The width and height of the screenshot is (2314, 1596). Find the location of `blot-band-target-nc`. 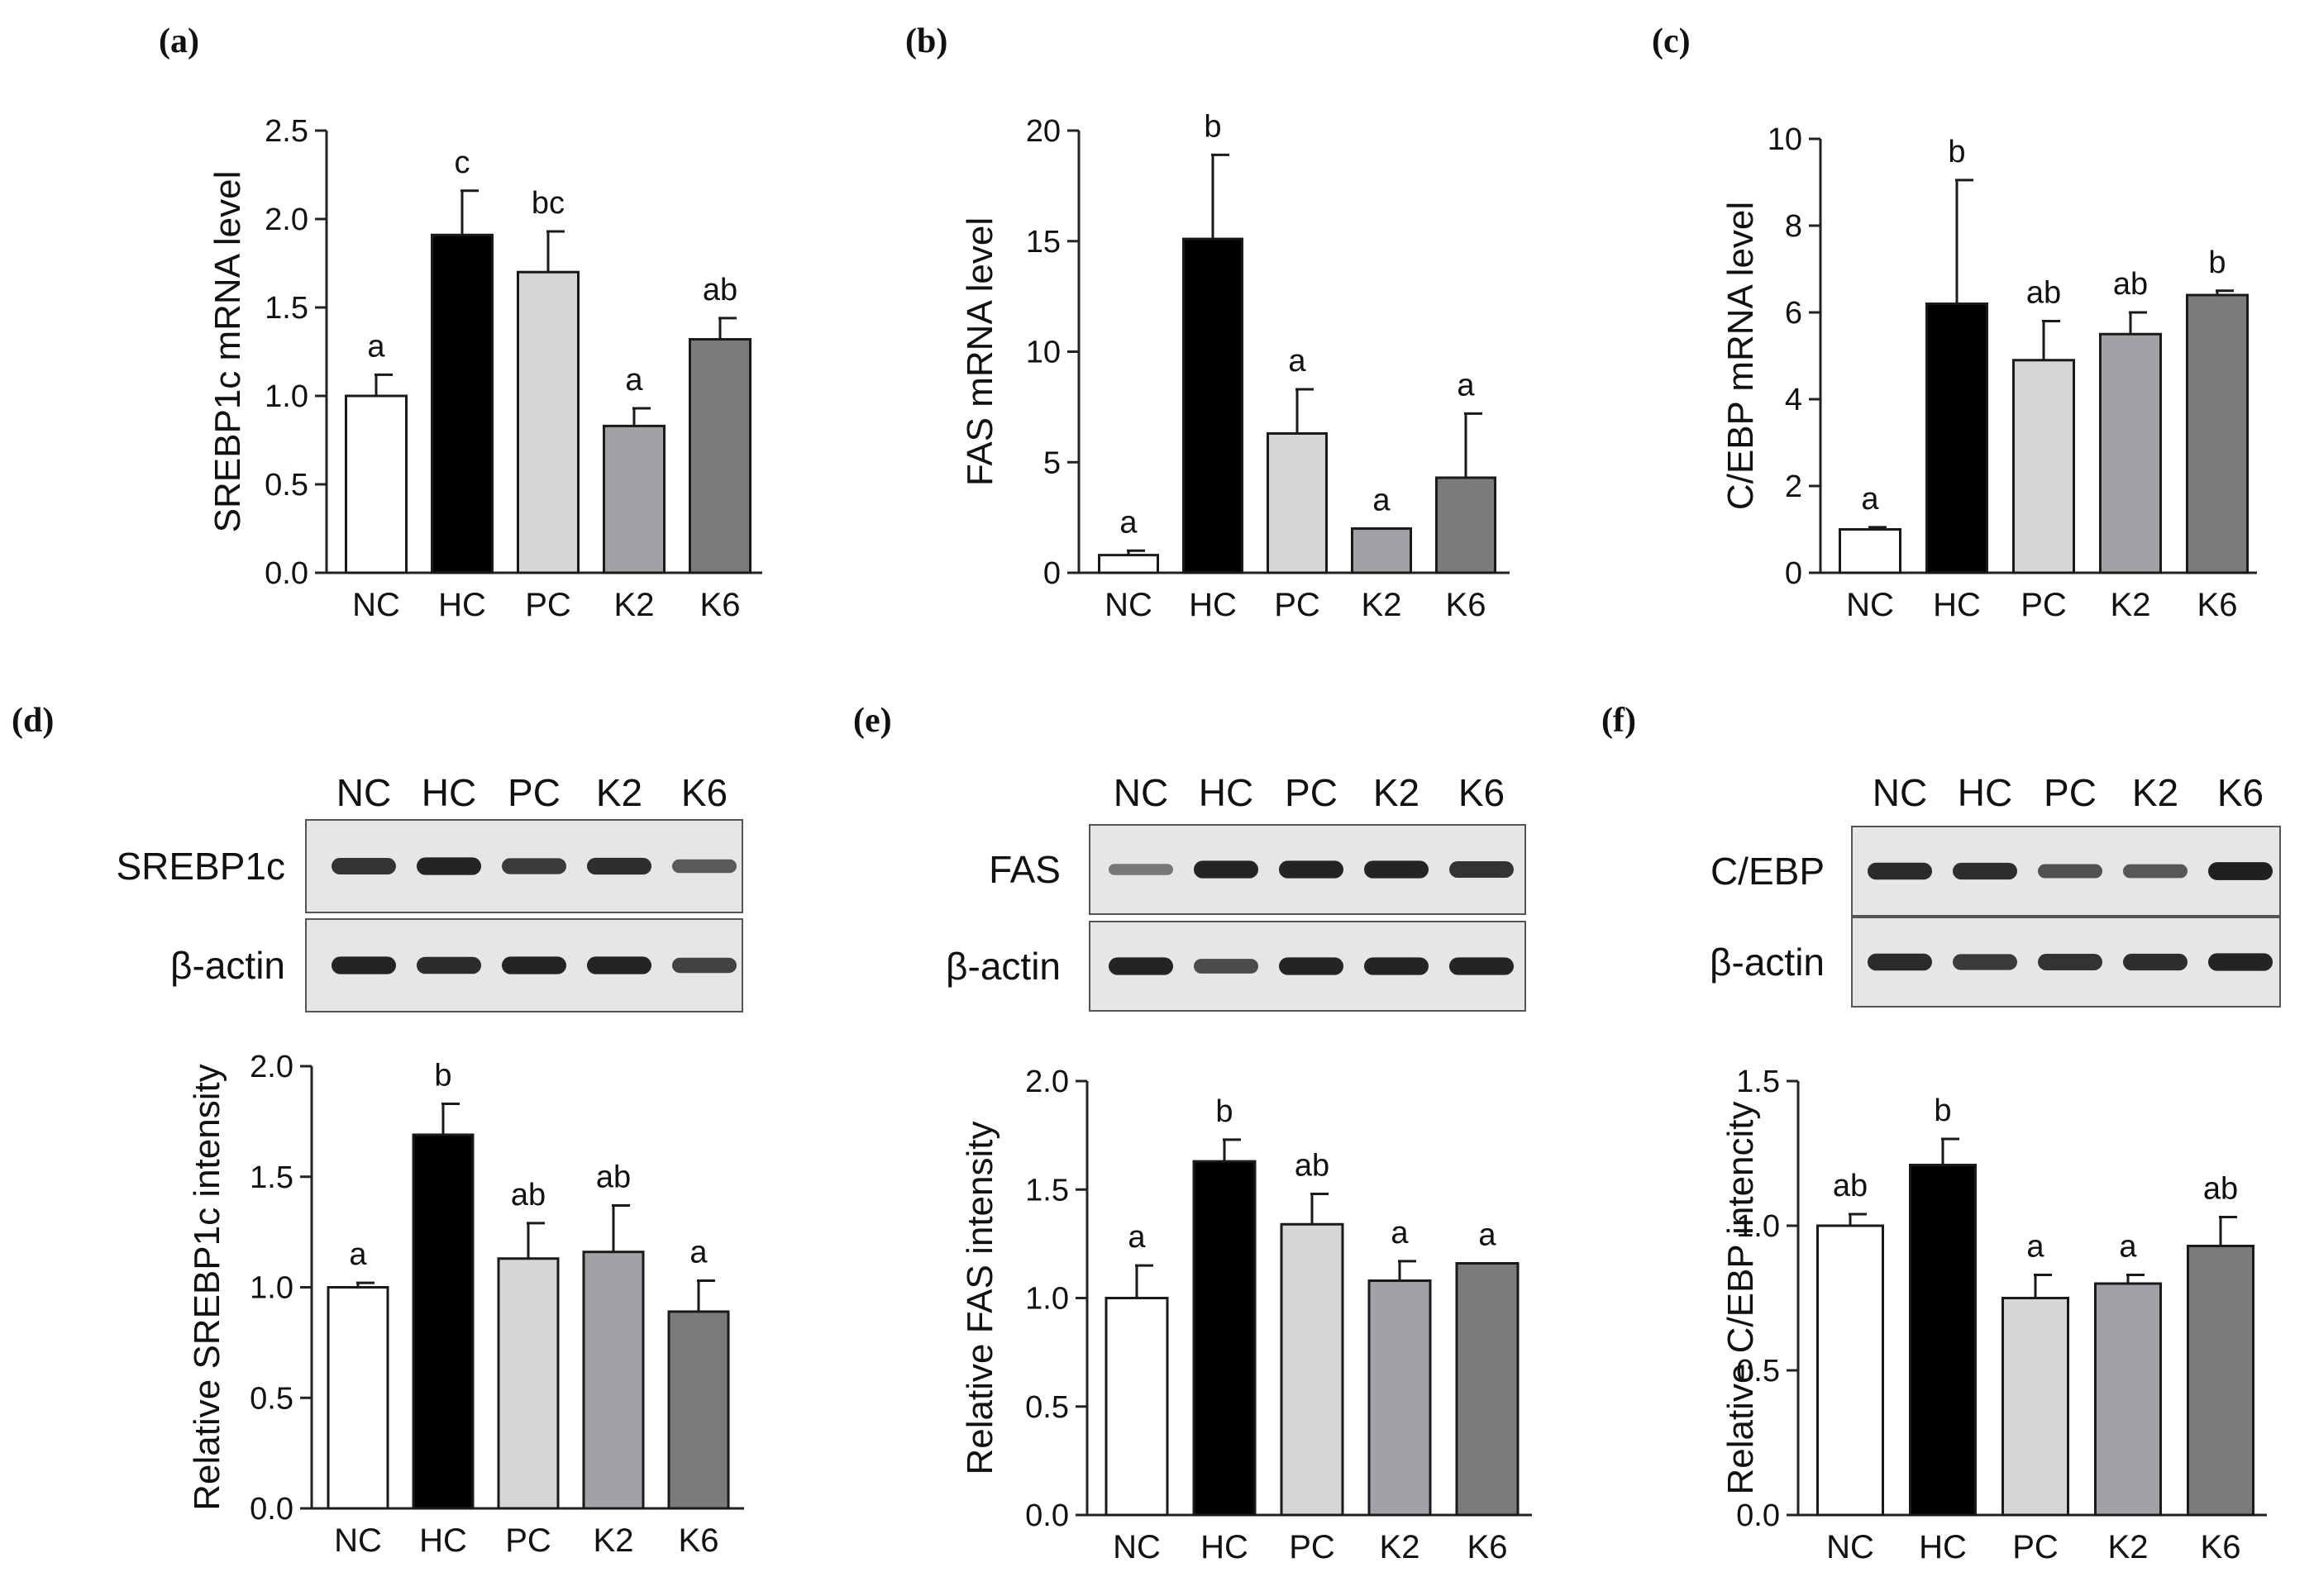

blot-band-target-nc is located at coordinates (364, 866).